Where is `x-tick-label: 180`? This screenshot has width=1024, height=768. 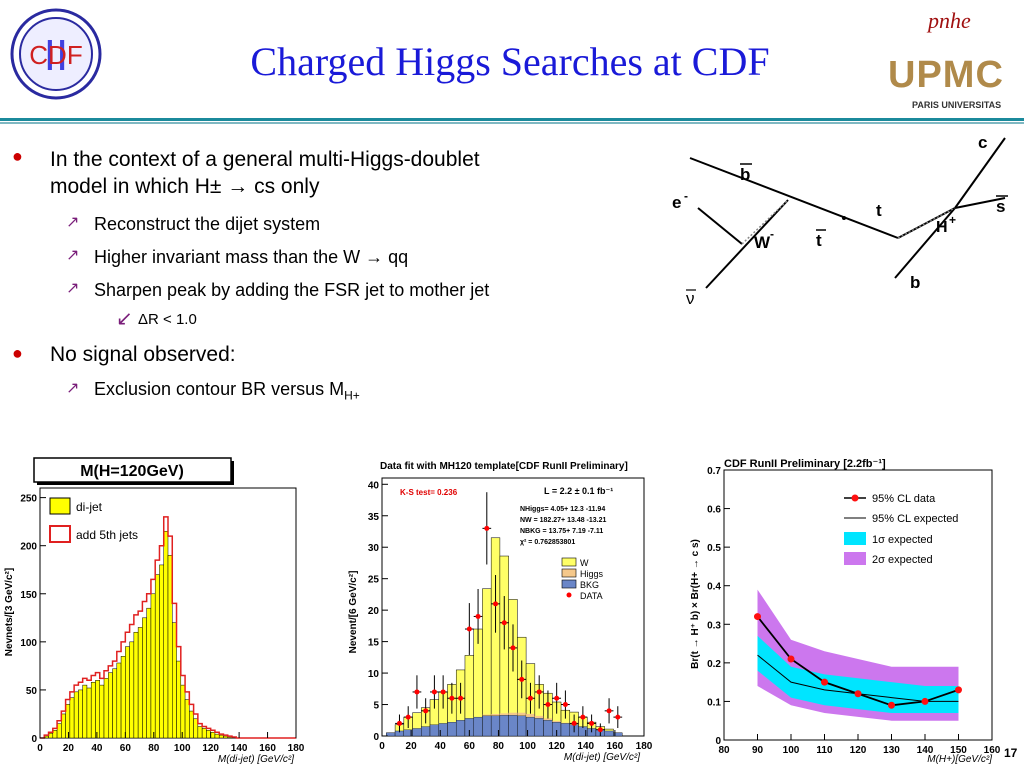 x-tick-label: 180 is located at coordinates (296, 748).